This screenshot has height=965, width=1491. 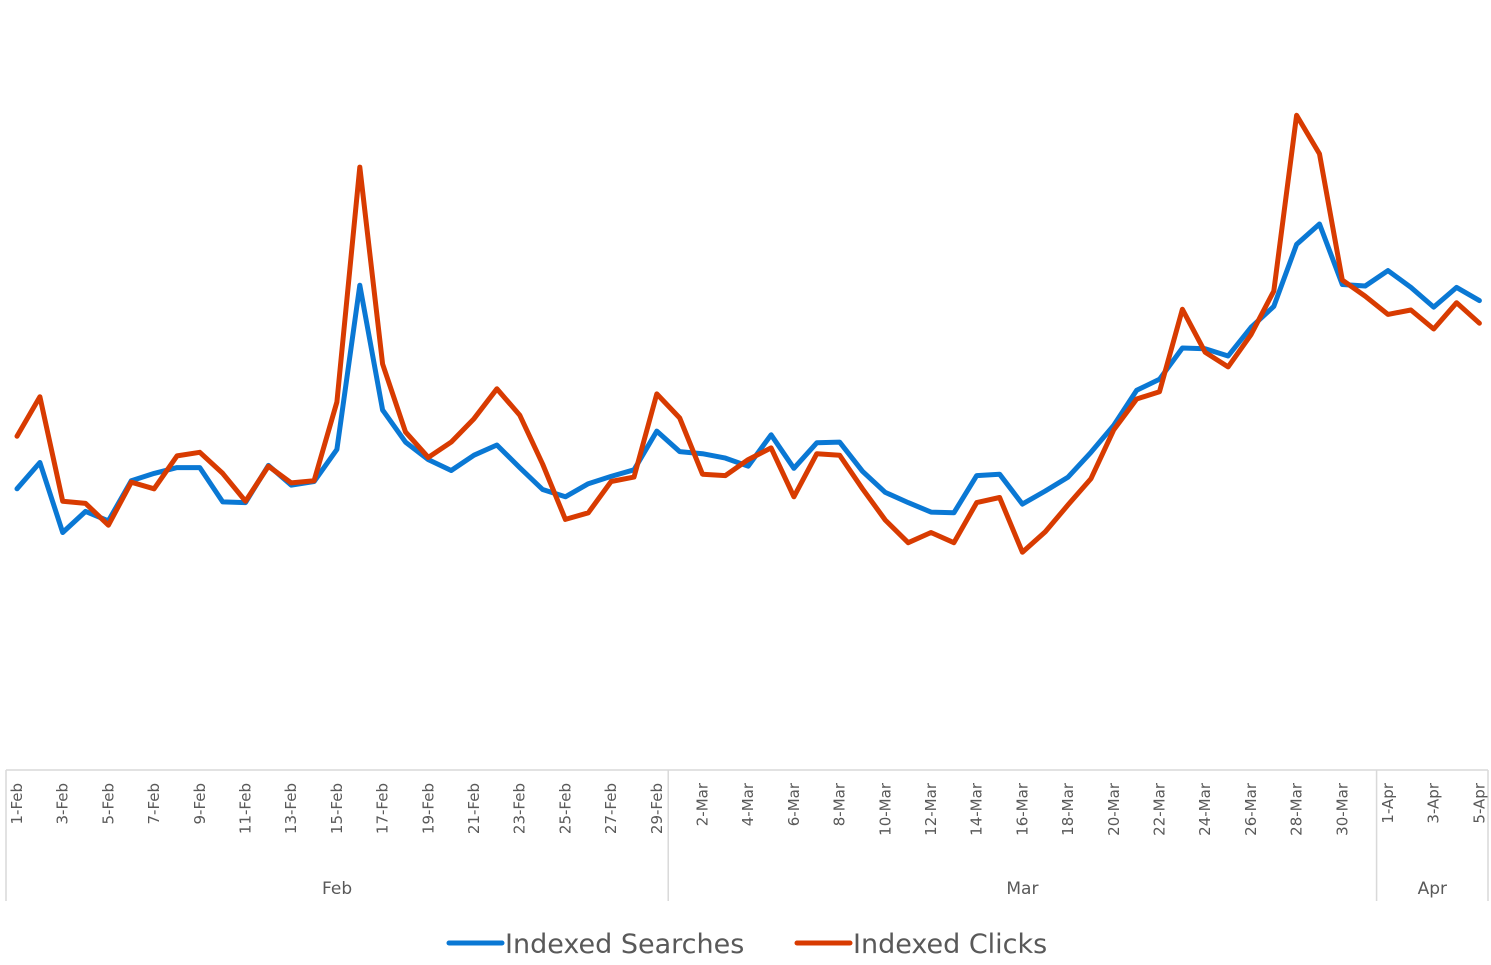 What do you see at coordinates (657, 808) in the screenshot?
I see `x-tick-label: 29-Feb` at bounding box center [657, 808].